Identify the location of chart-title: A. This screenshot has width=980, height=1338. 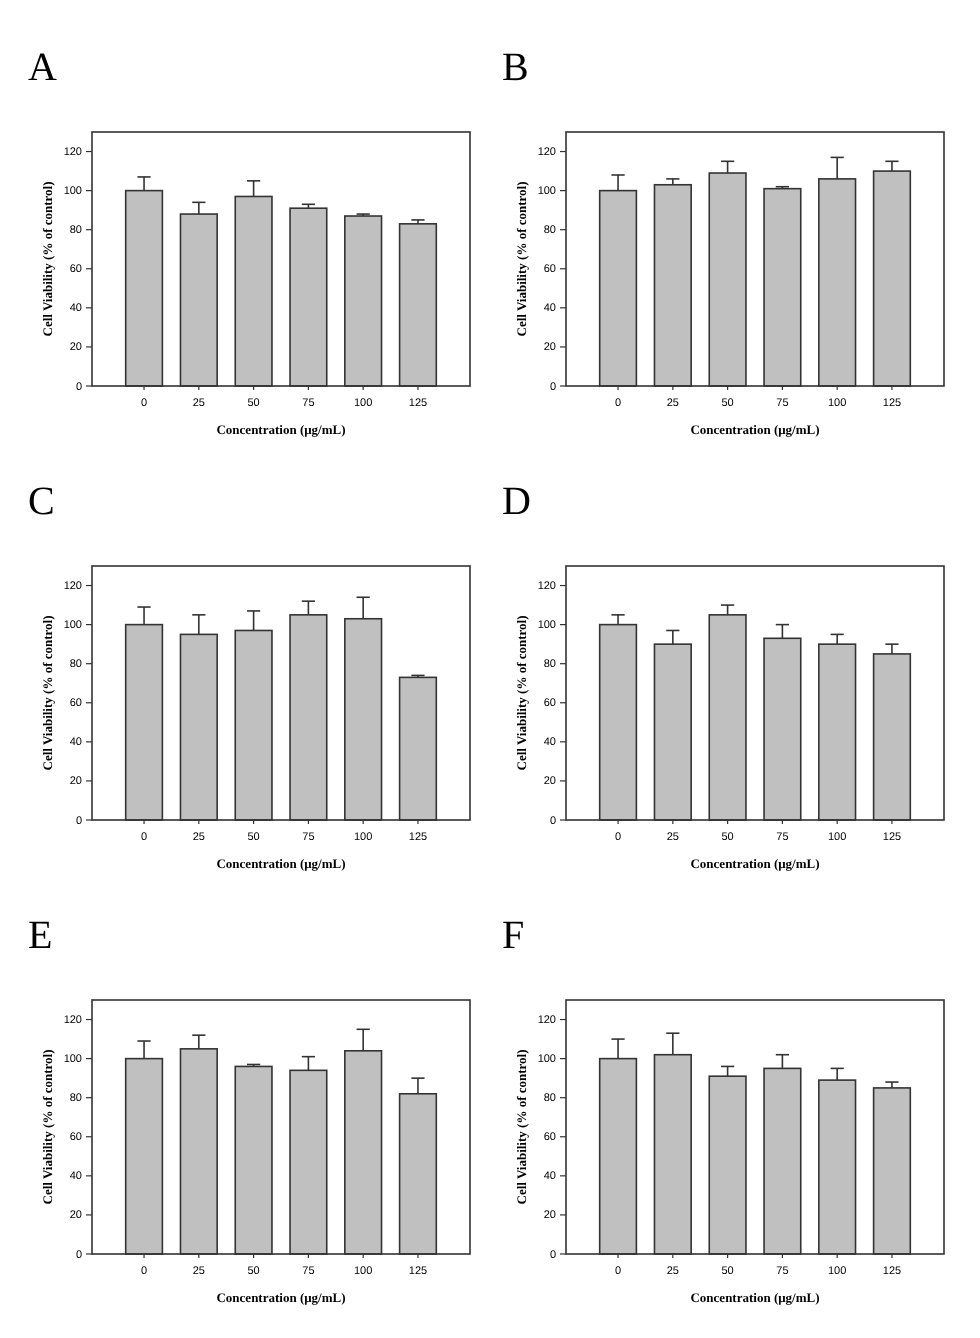
(43, 68).